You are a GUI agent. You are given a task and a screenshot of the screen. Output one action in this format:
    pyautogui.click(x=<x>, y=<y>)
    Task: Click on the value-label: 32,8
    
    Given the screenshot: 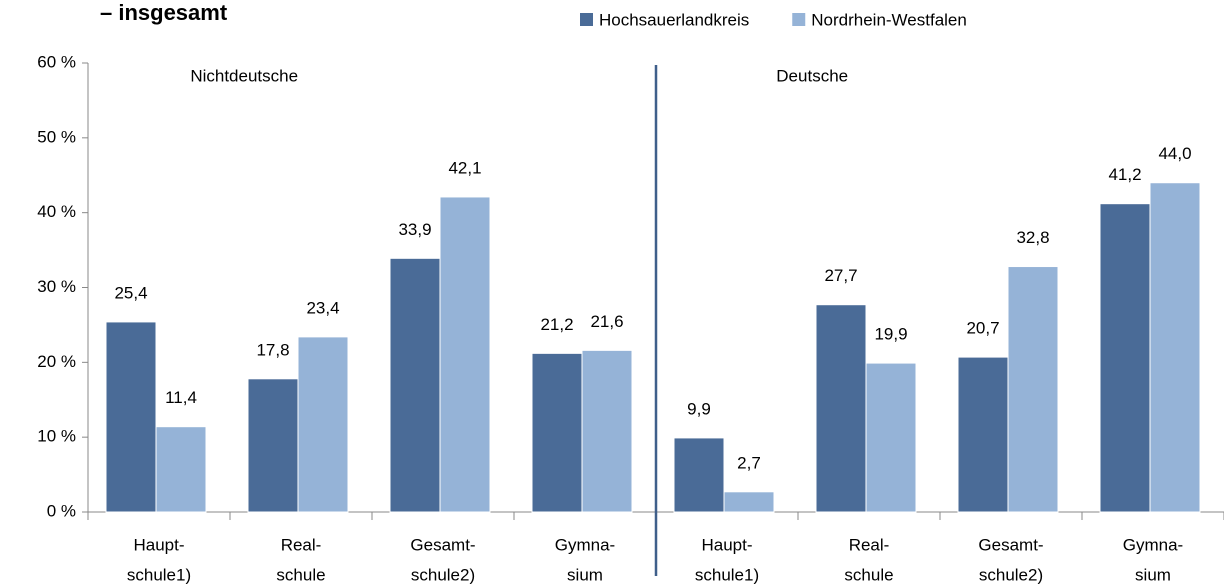 What is the action you would take?
    pyautogui.click(x=1032, y=237)
    